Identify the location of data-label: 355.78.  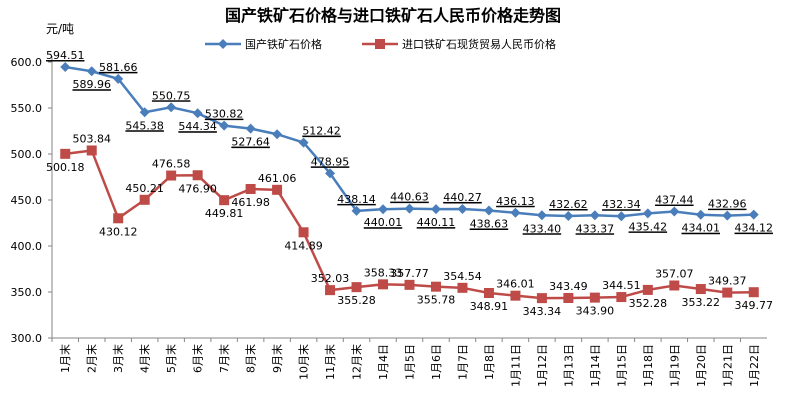
(436, 300).